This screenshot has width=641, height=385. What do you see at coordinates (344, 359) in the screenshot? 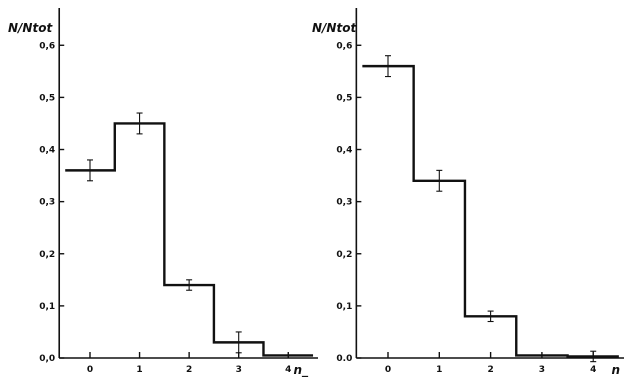
I see `y-tick-label: 0.0` at bounding box center [344, 359].